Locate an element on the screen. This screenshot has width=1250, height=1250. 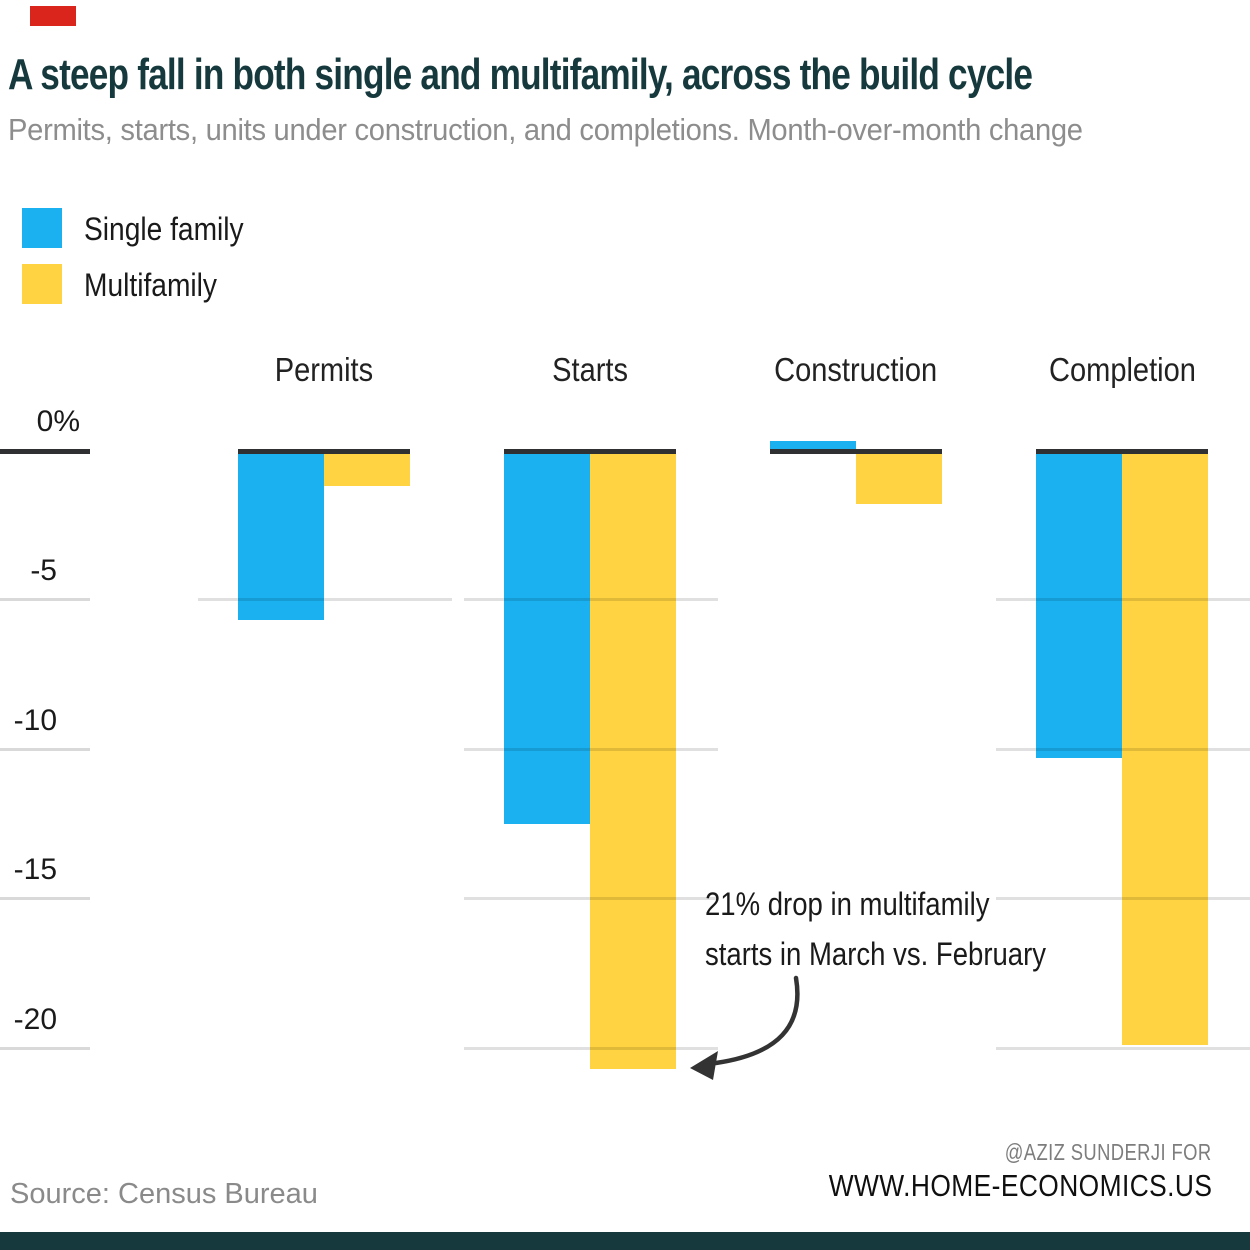
annotation-line-1: 21% drop in multifamily is located at coordinates (847, 904).